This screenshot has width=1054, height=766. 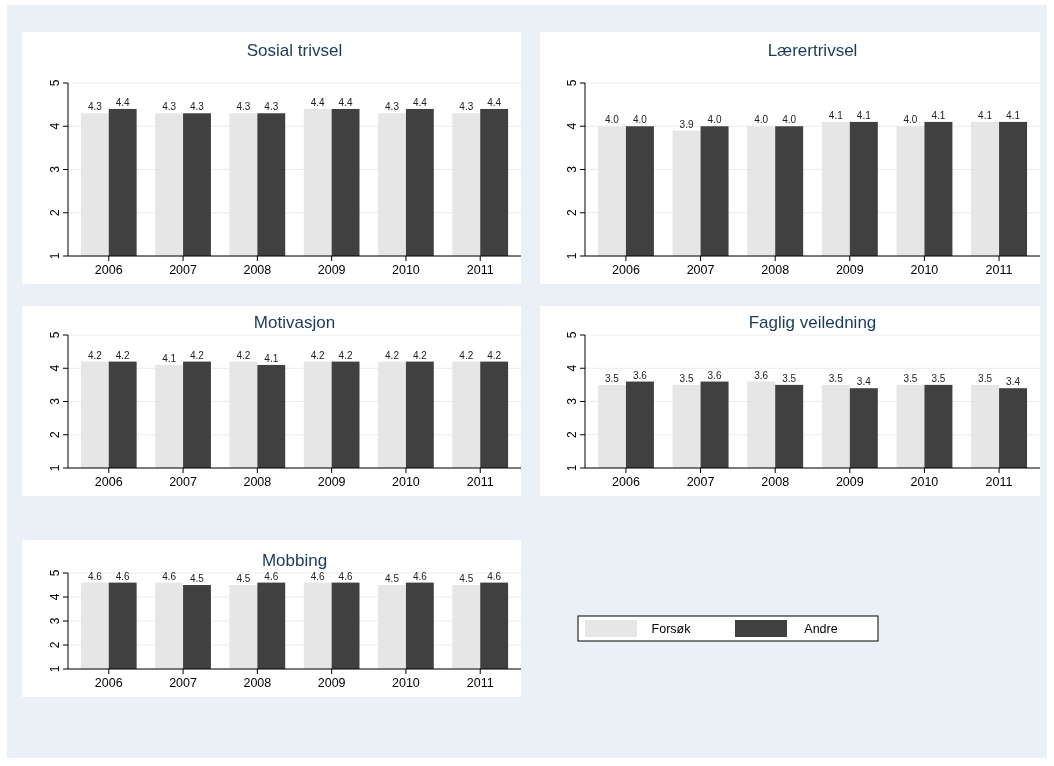 I want to click on legend-label: Forsøk, so click(x=671, y=629).